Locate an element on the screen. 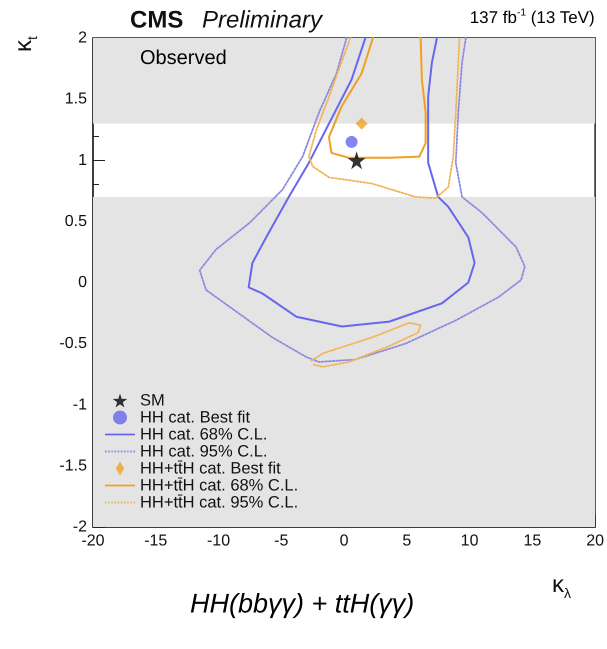 This screenshot has height=649, width=607. x-tick-label: -15 is located at coordinates (156, 541).